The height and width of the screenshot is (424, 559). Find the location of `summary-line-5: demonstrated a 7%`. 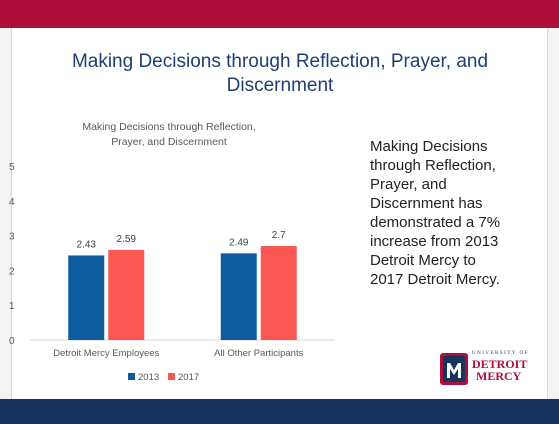

summary-line-5: demonstrated a 7% is located at coordinates (435, 222).